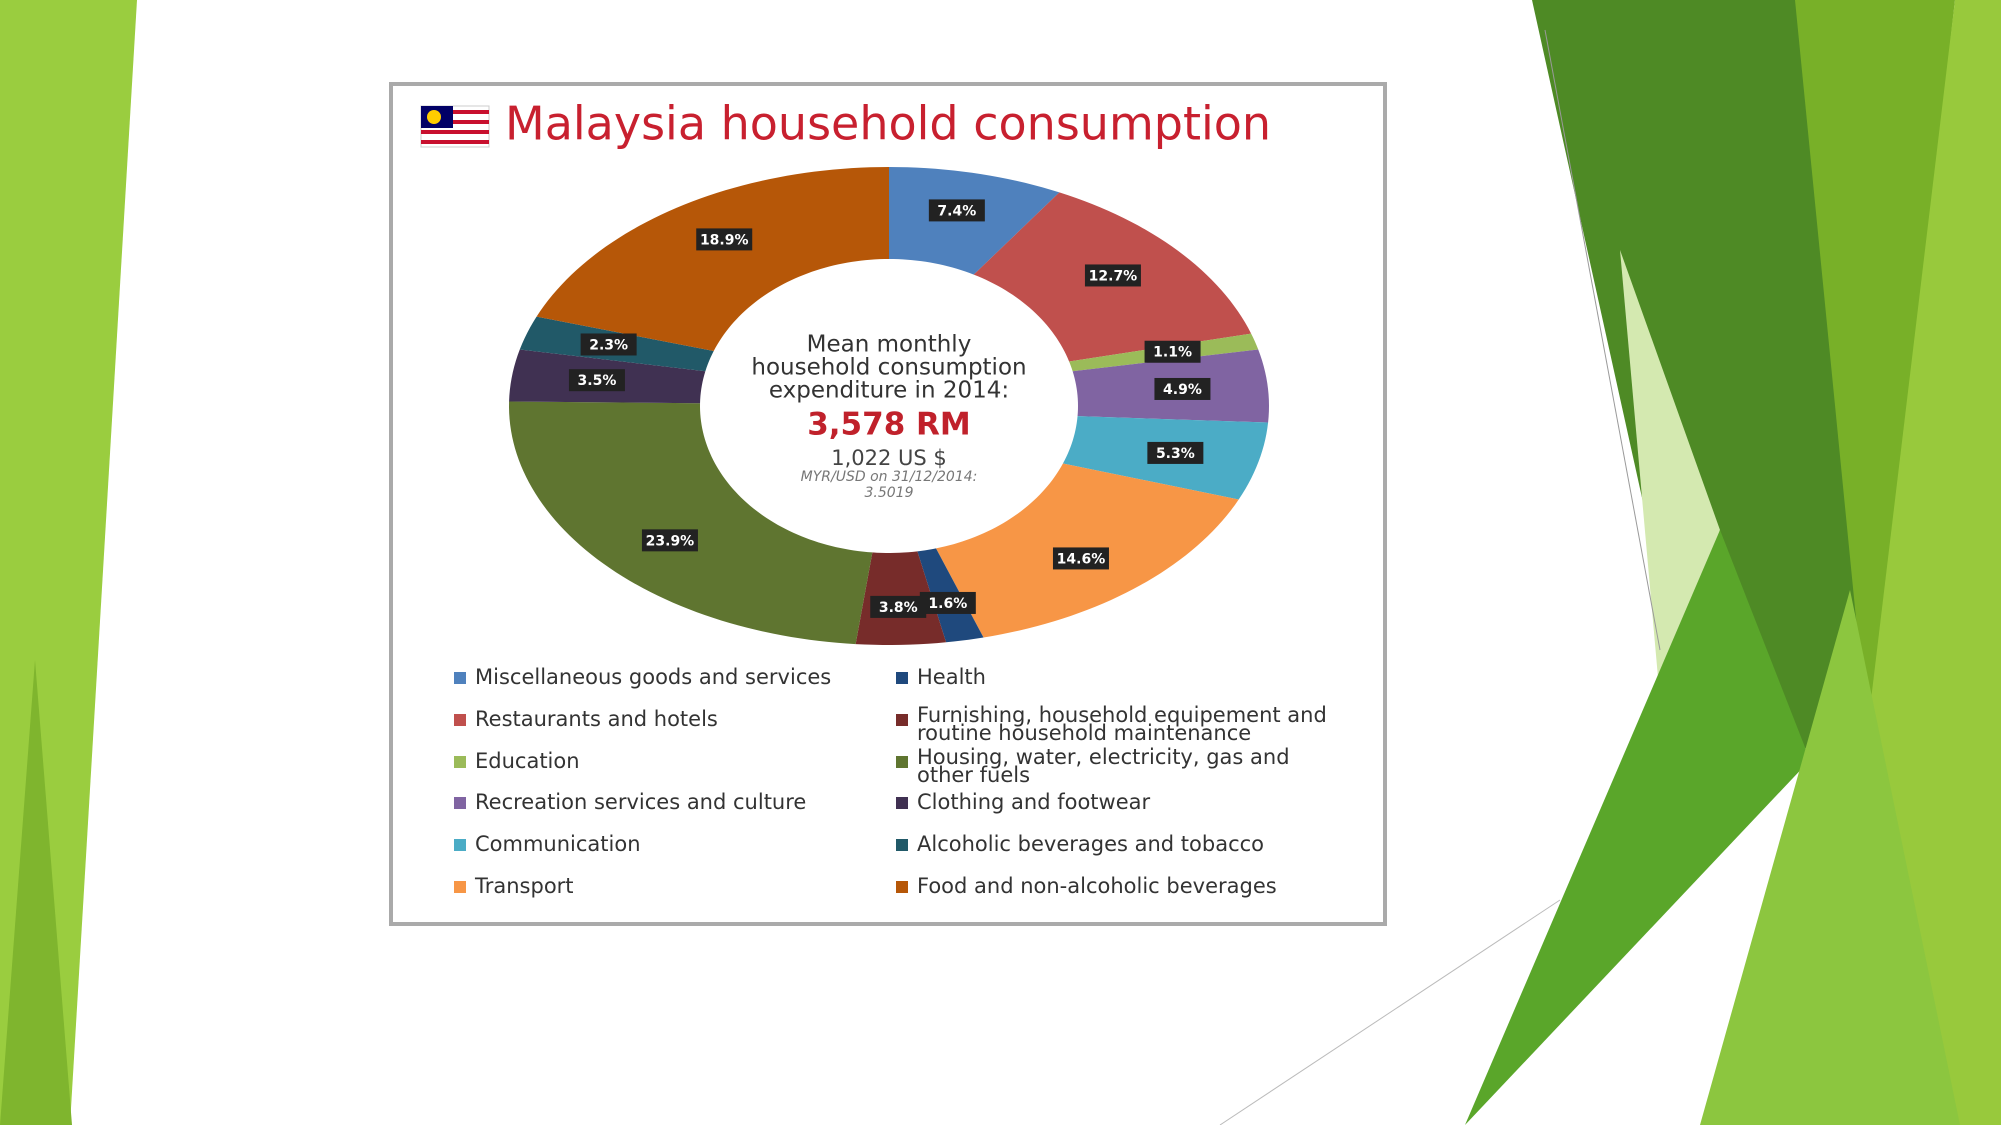 The width and height of the screenshot is (2001, 1125). I want to click on data-label: 7.4%, so click(956, 211).